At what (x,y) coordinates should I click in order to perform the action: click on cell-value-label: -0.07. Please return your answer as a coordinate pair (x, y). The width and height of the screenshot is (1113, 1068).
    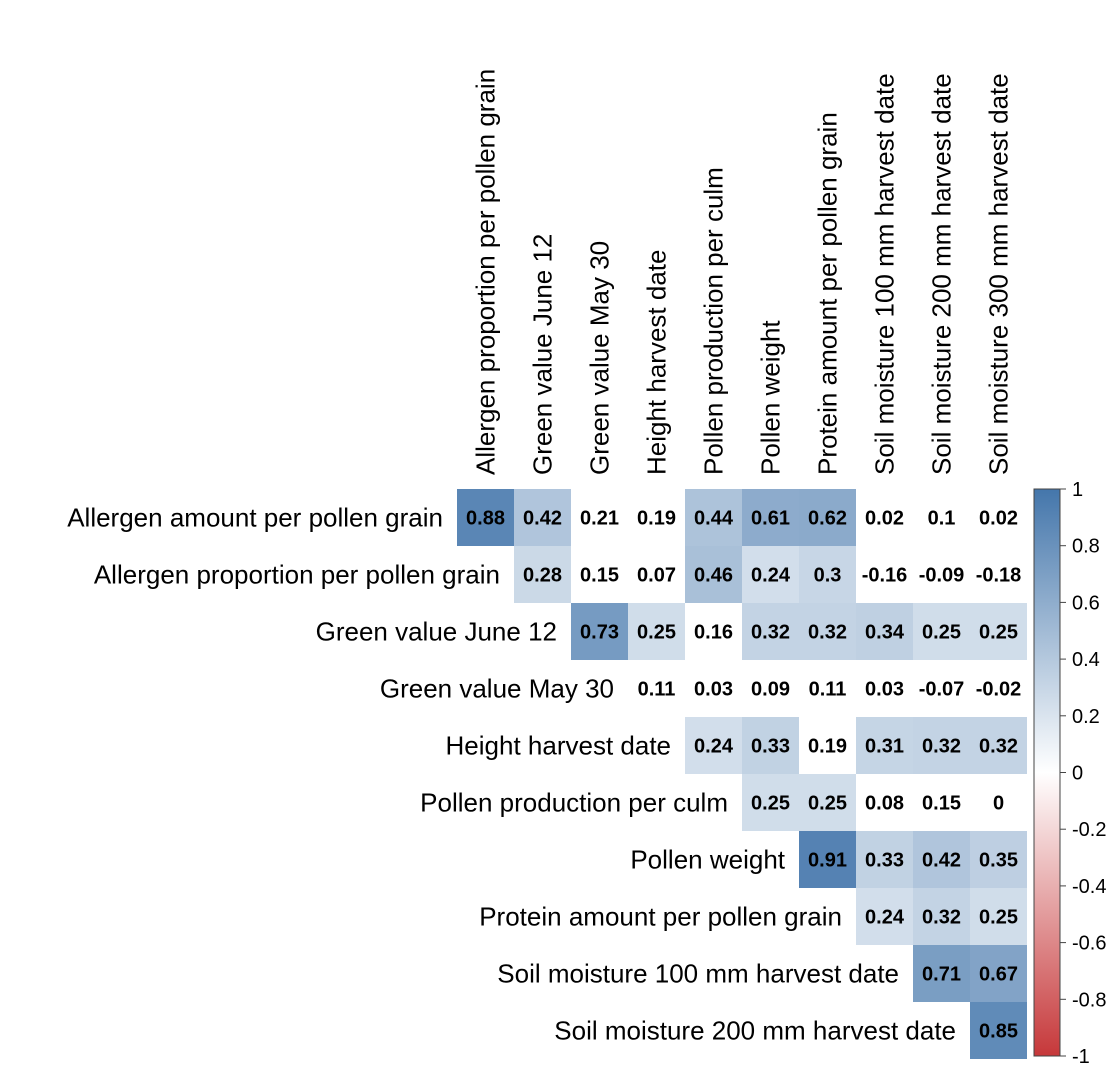
    Looking at the image, I should click on (942, 690).